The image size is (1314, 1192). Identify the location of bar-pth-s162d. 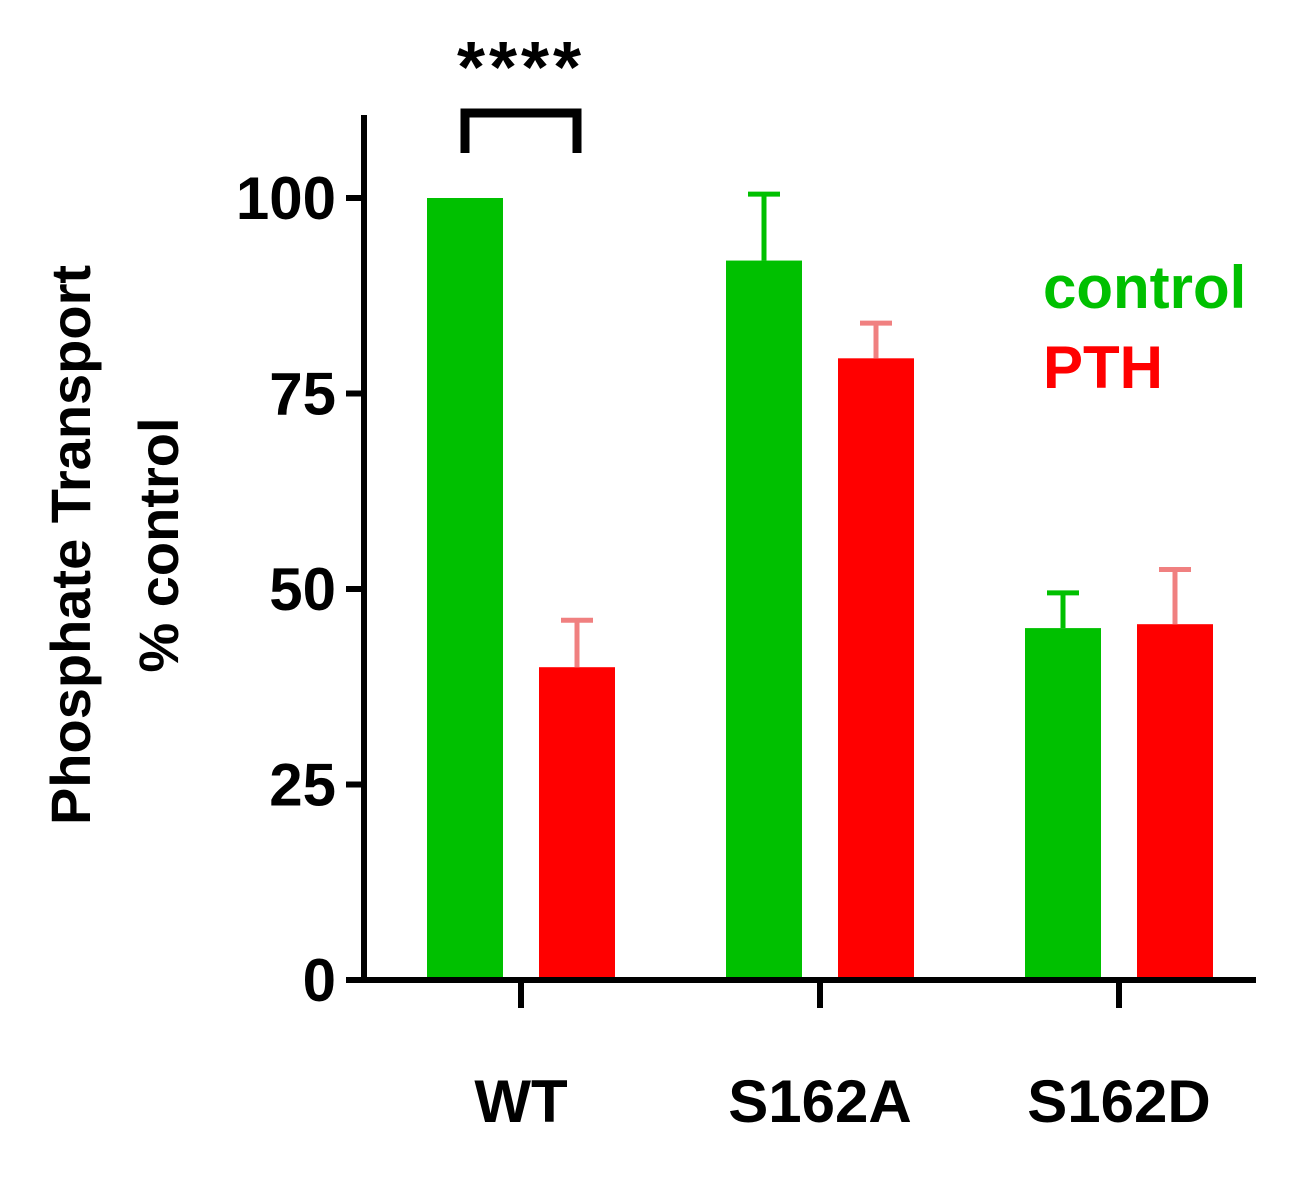
(1175, 802).